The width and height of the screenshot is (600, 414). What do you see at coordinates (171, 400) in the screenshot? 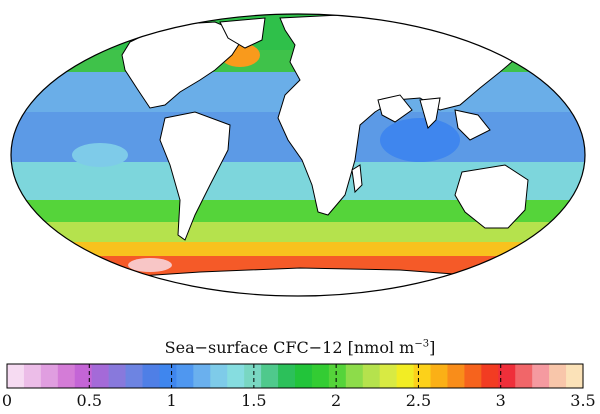
I see `colorbar-tick-label: 1` at bounding box center [171, 400].